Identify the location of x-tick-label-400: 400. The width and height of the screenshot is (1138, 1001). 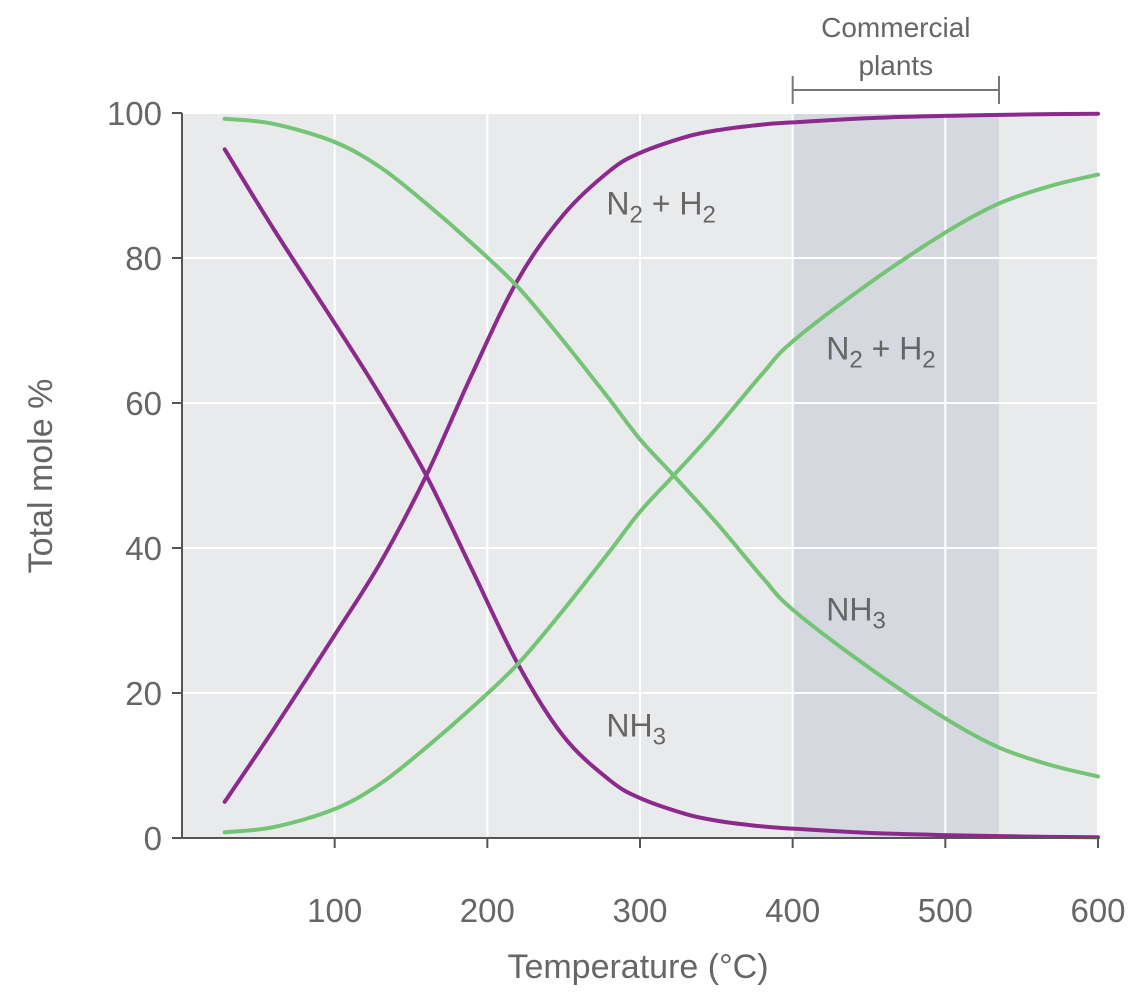
(792, 910).